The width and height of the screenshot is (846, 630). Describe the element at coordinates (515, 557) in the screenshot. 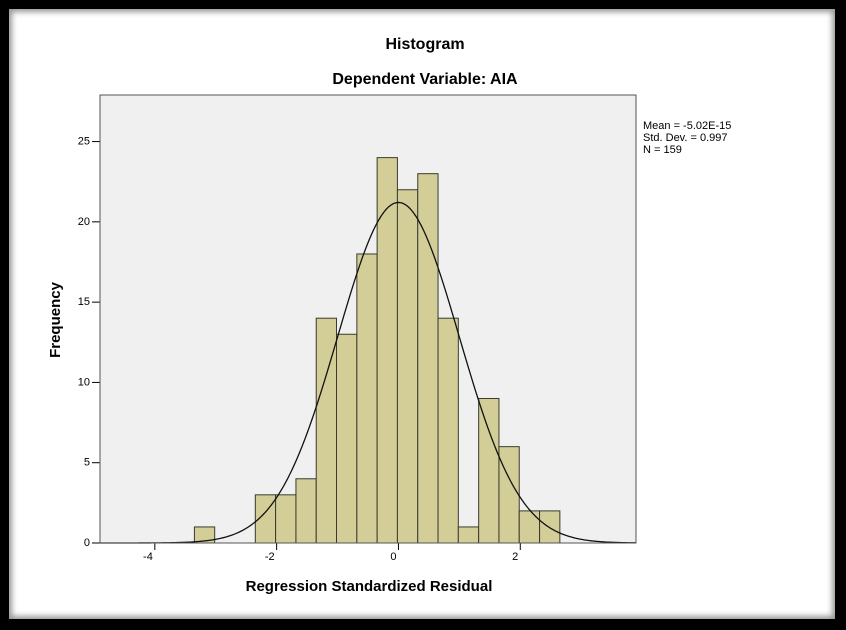

I see `x-tick-label: 2` at that location.